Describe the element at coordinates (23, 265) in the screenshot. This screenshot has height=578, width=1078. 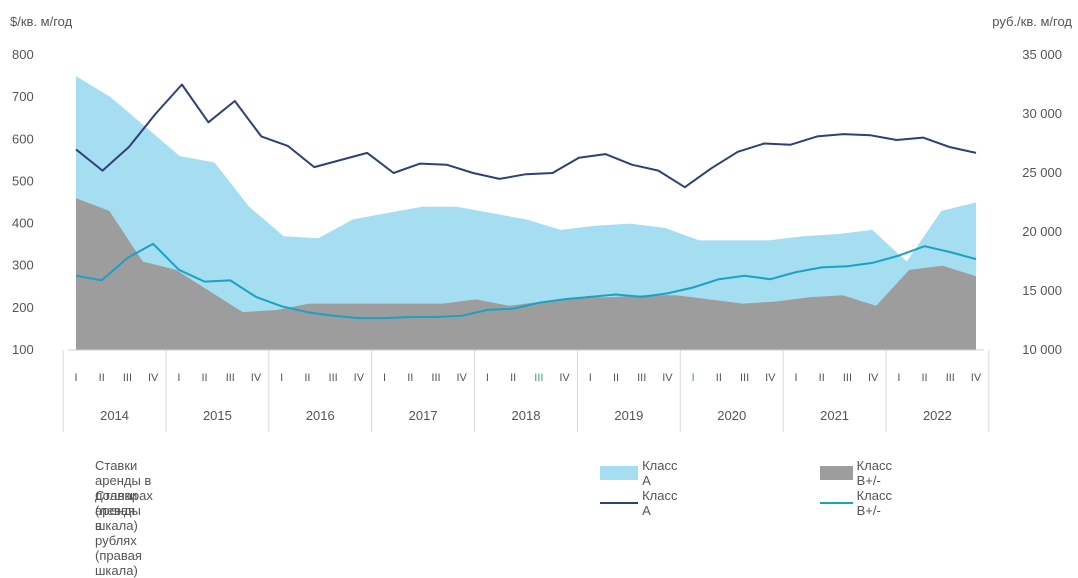
I see `left-tick-label: 300` at that location.